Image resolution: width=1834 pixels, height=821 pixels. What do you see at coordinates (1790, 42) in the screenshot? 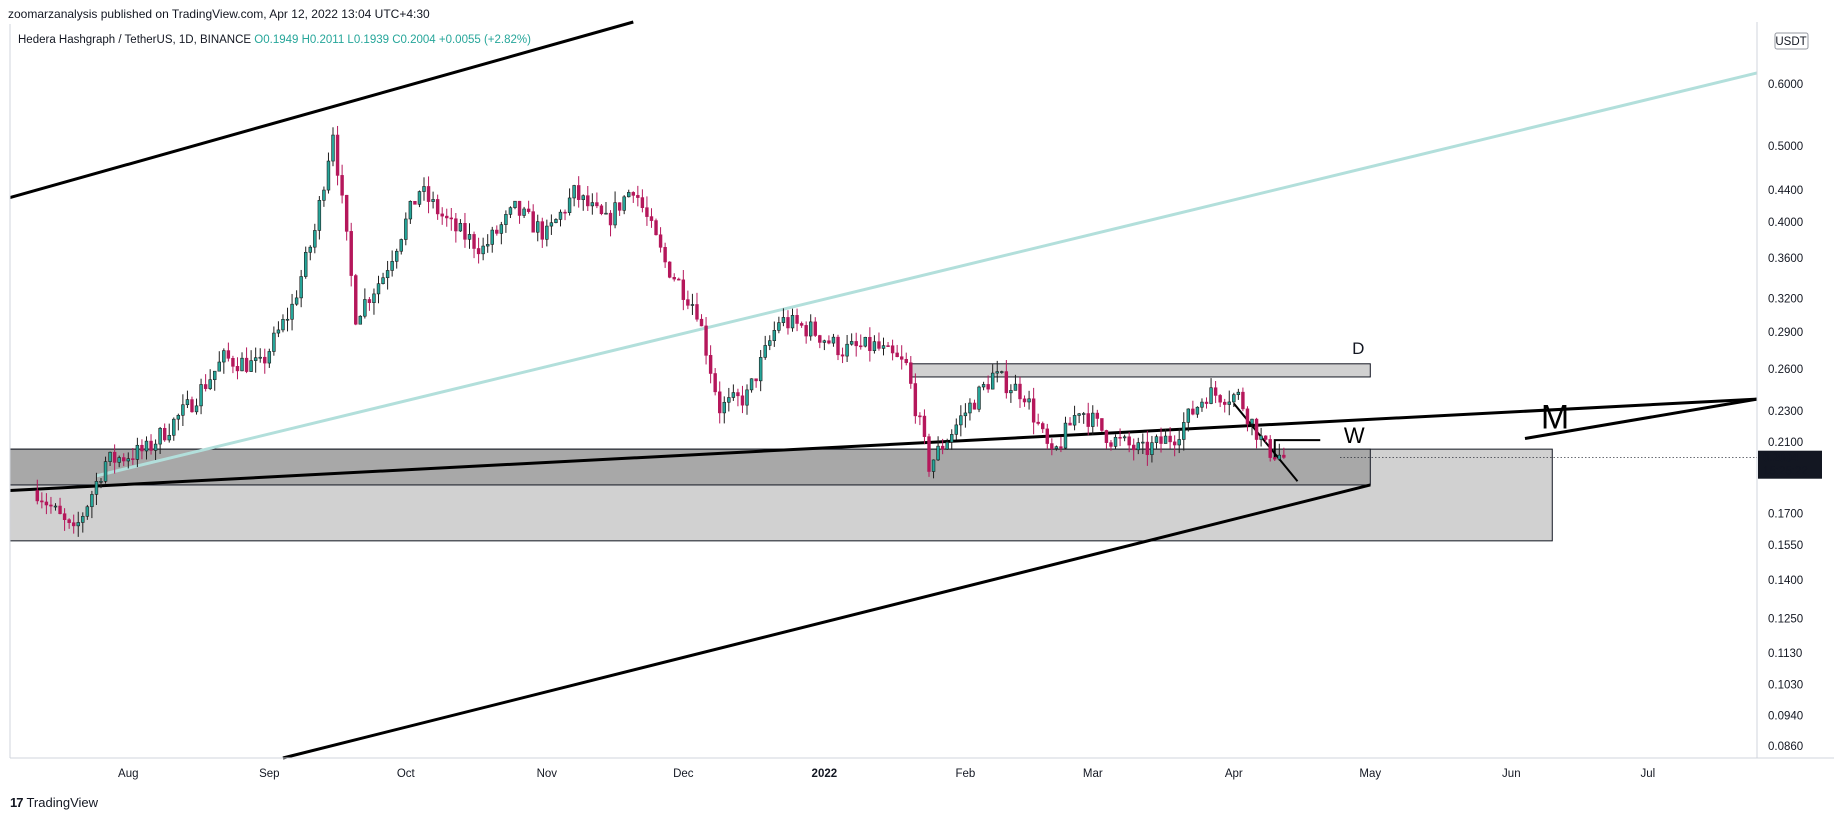
I see `currency-label: USDT` at bounding box center [1790, 42].